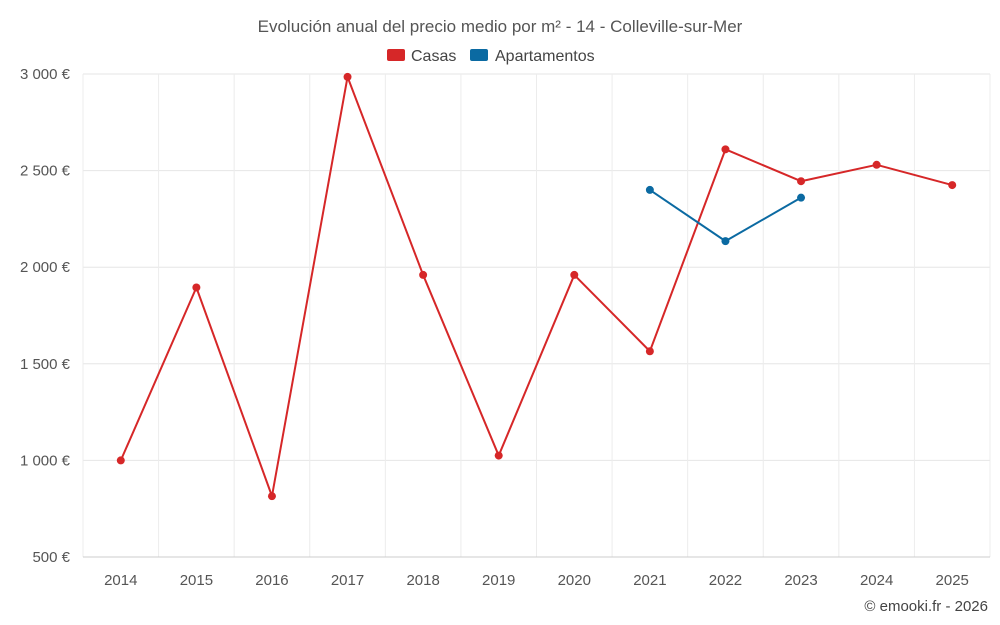 The image size is (1000, 625). Describe the element at coordinates (271, 580) in the screenshot. I see `x-tick-label: 2016` at that location.